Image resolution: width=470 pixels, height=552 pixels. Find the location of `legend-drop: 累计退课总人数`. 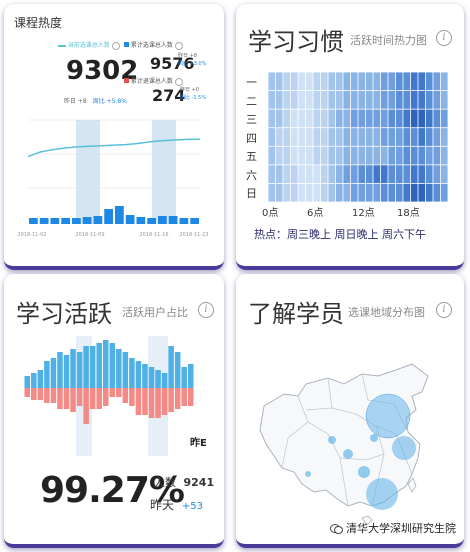

legend-drop: 累计退课总人数 is located at coordinates (153, 81).